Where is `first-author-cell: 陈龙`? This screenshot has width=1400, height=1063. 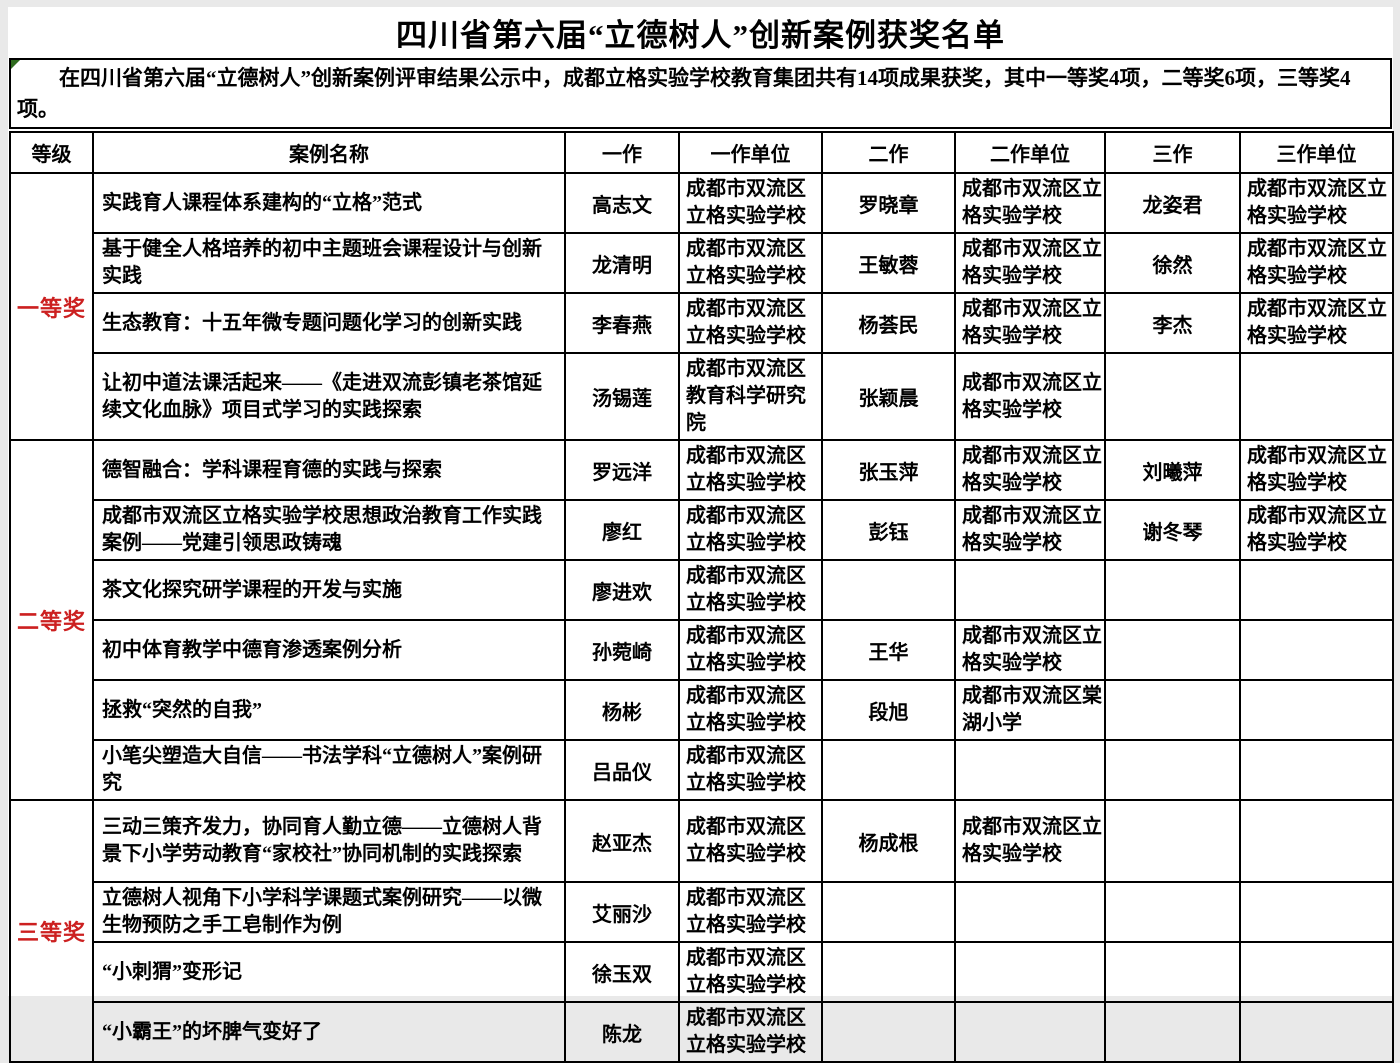
first-author-cell: 陈龙 is located at coordinates (622, 1032).